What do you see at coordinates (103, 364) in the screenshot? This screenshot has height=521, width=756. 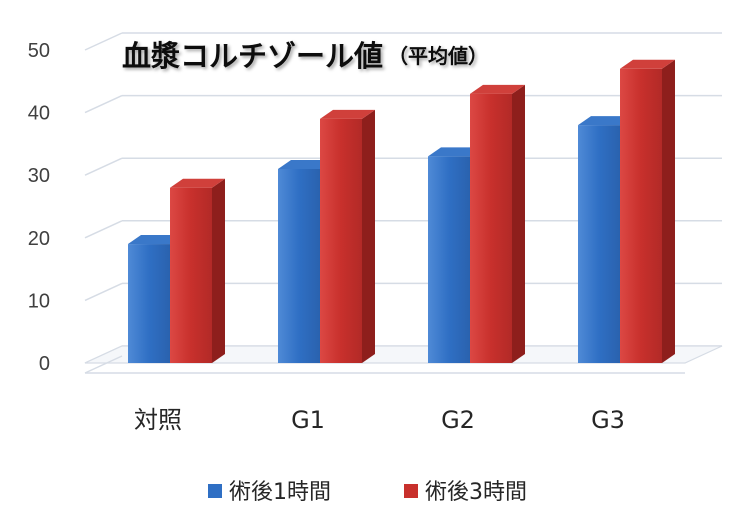 I see `floor-left-edge` at bounding box center [103, 364].